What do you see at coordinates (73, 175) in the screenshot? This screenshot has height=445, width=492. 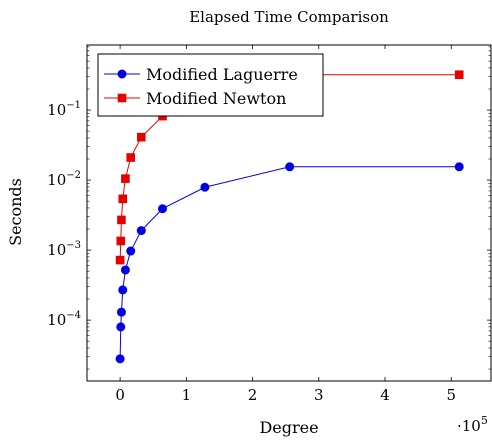 I see `y-tick-label-exponent: −2` at bounding box center [73, 175].